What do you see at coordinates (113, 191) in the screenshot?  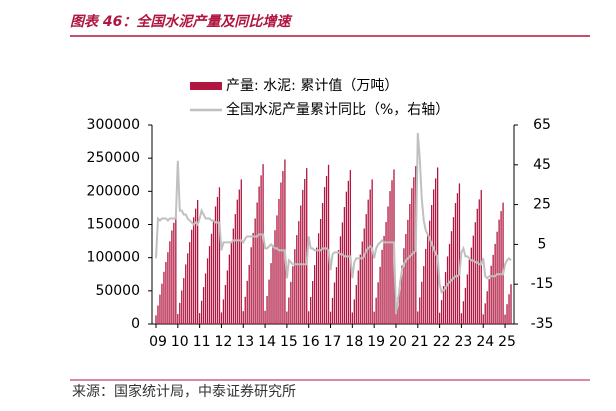 I see `y-tick-label: 200000` at bounding box center [113, 191].